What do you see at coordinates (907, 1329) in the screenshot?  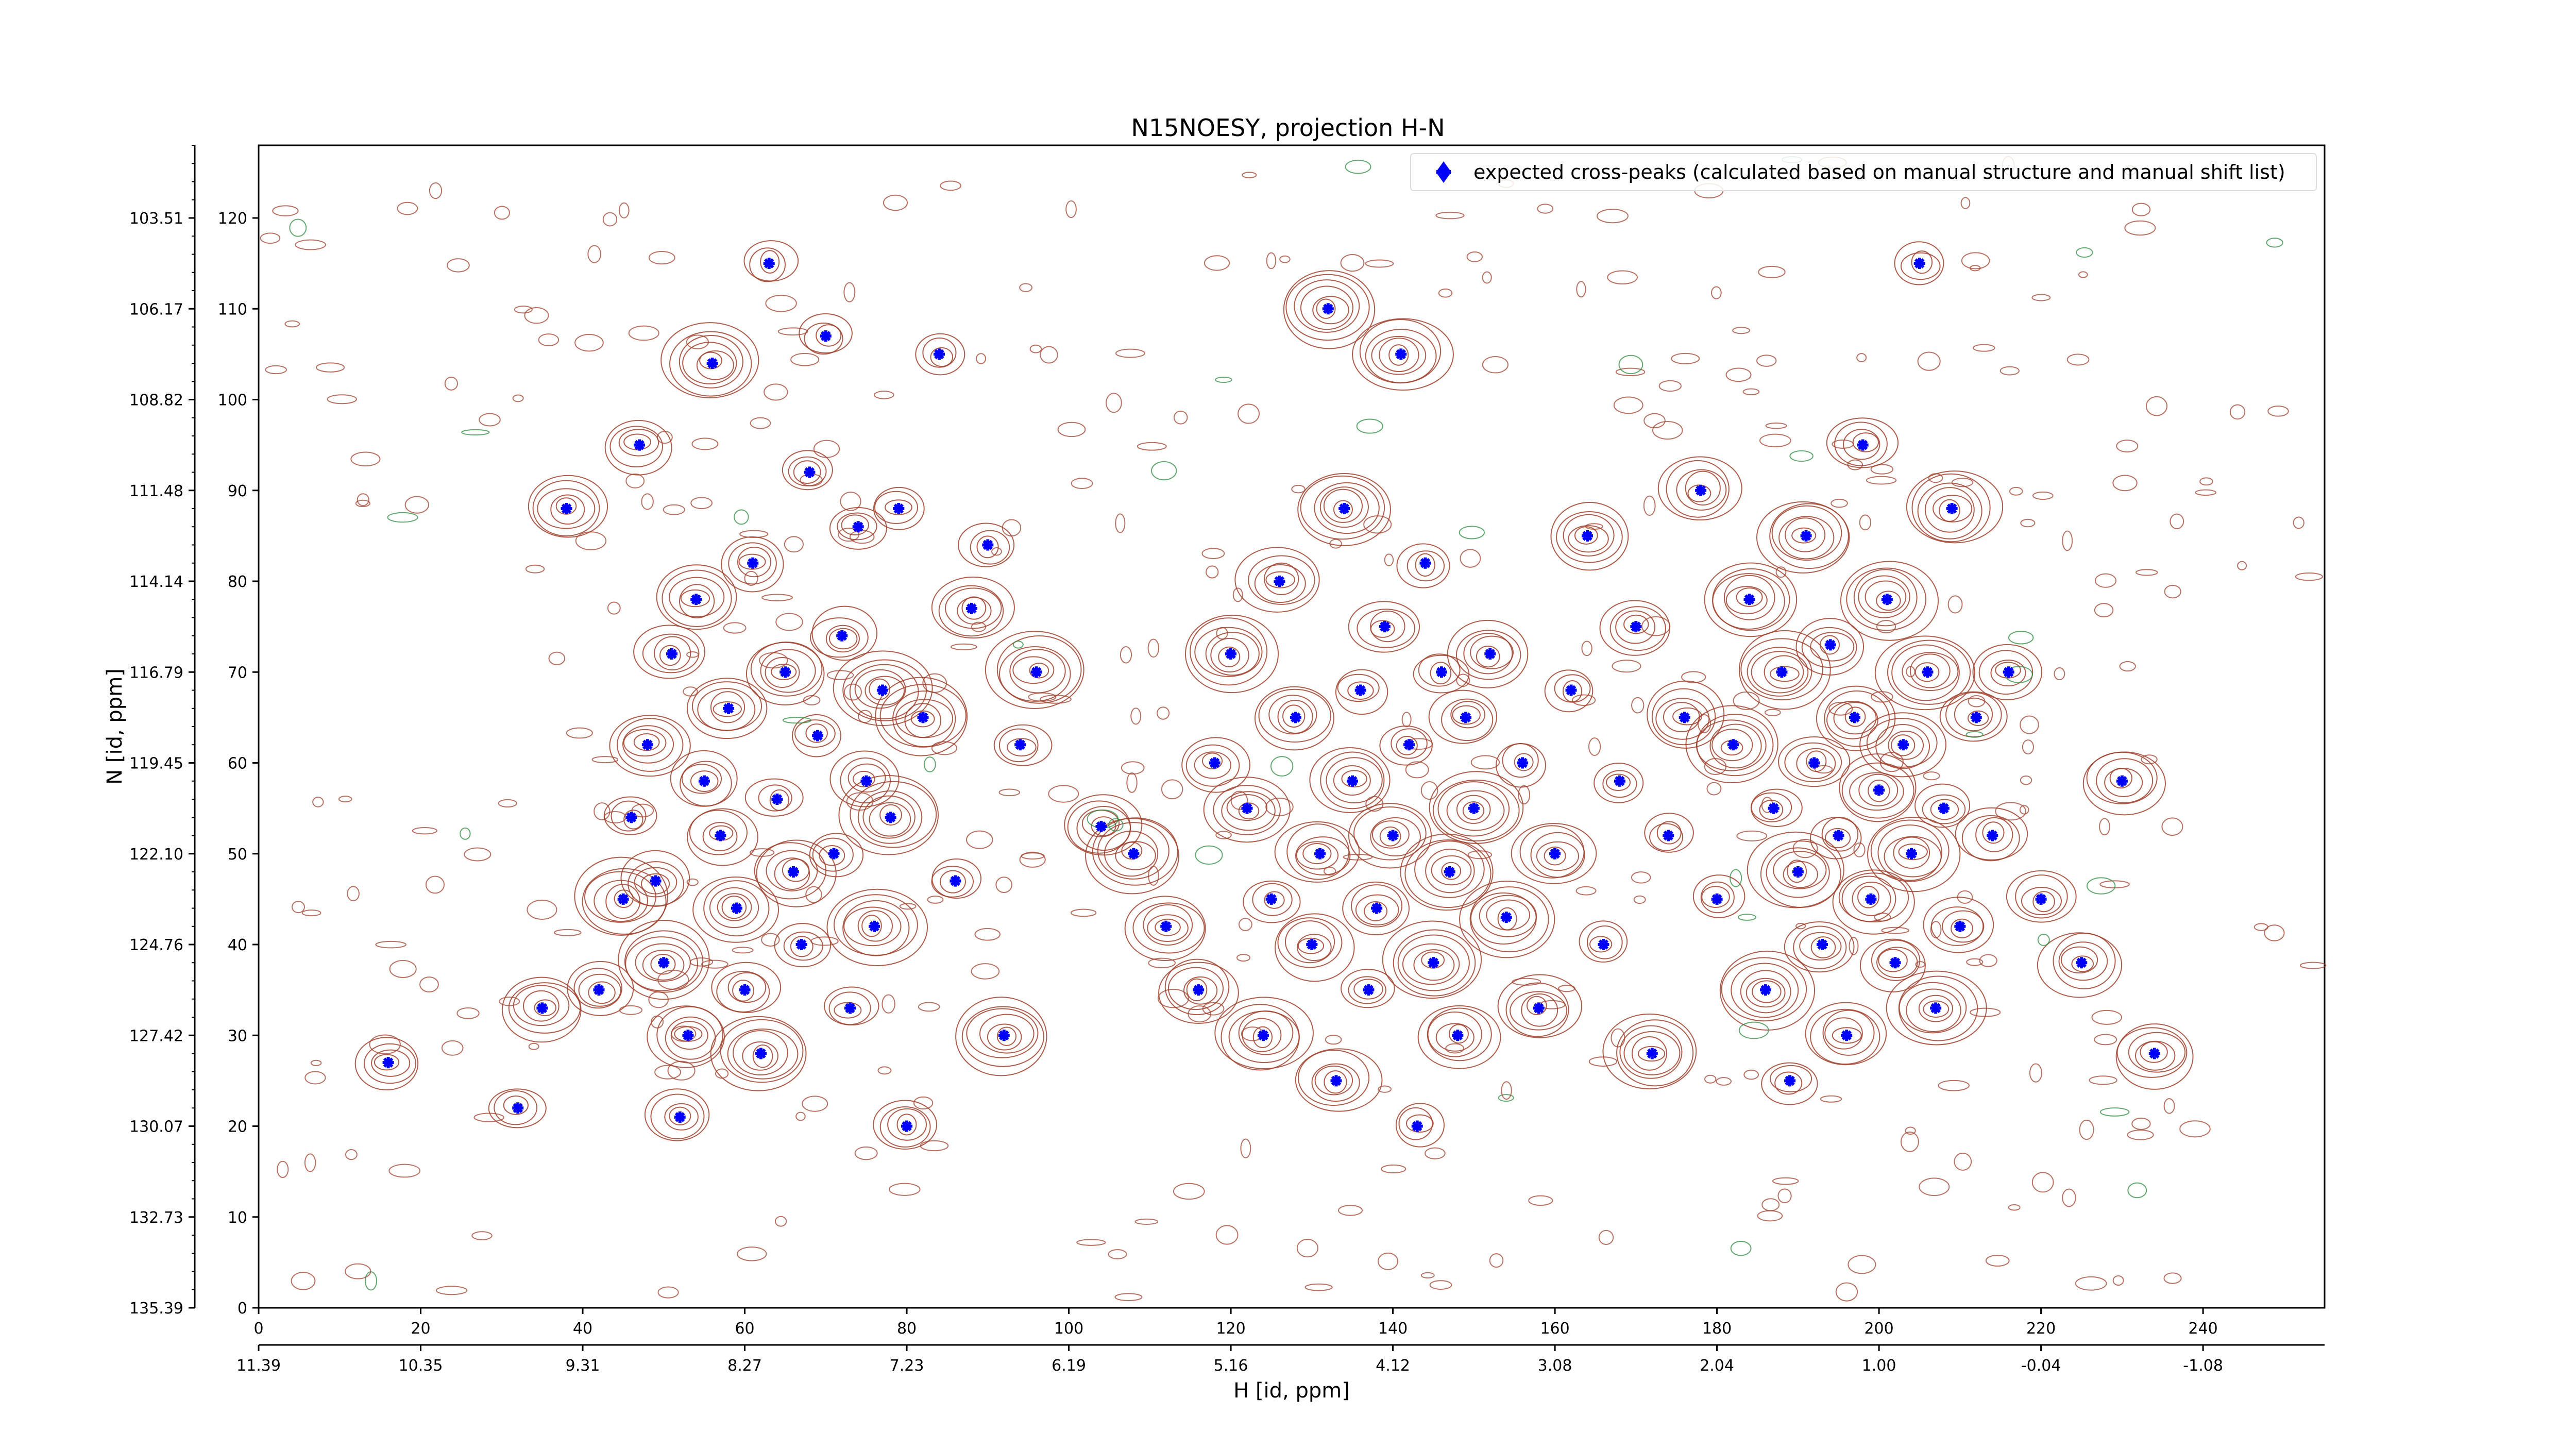 I see `x-tick-label: 80` at bounding box center [907, 1329].